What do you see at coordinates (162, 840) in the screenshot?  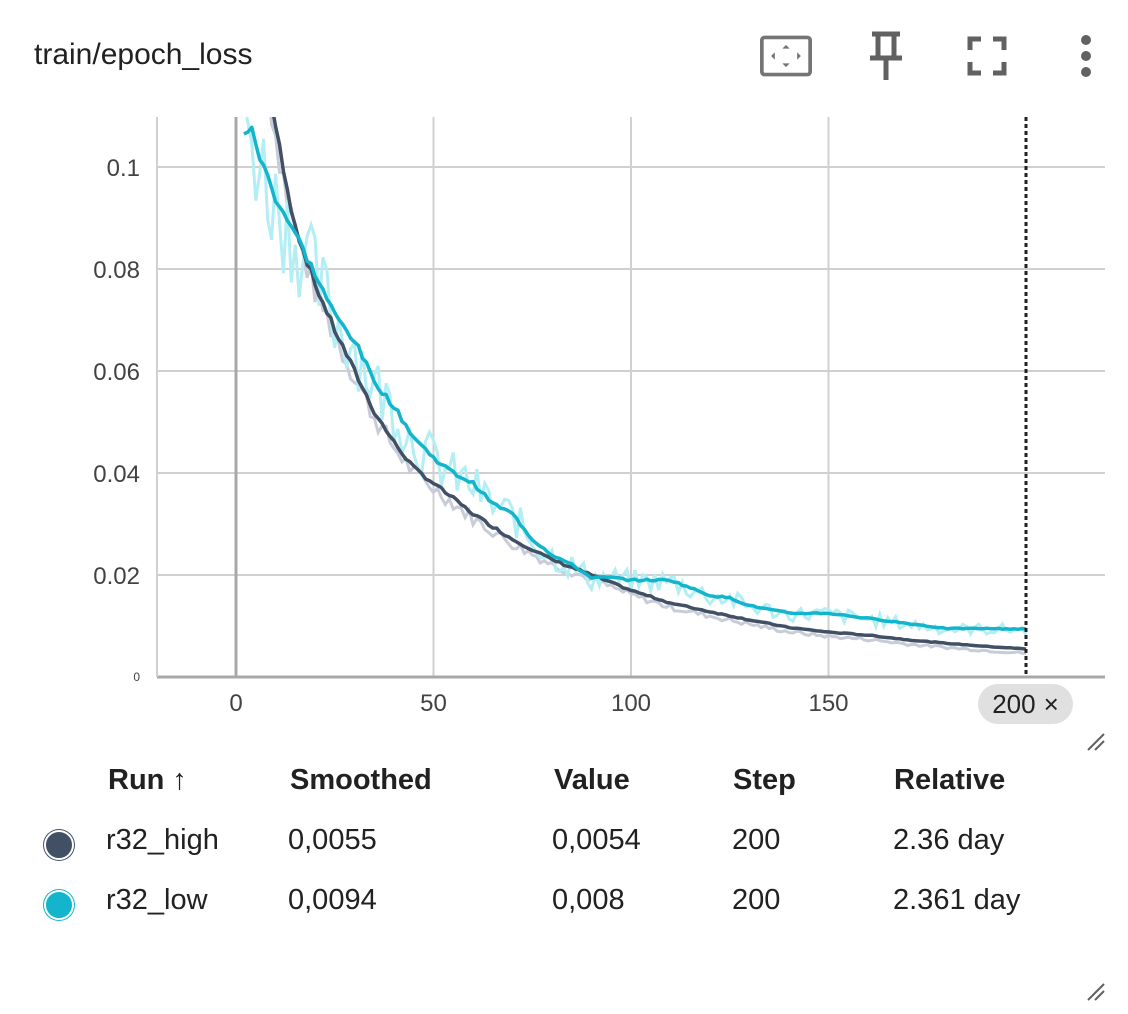 I see `run-name: r32_high` at bounding box center [162, 840].